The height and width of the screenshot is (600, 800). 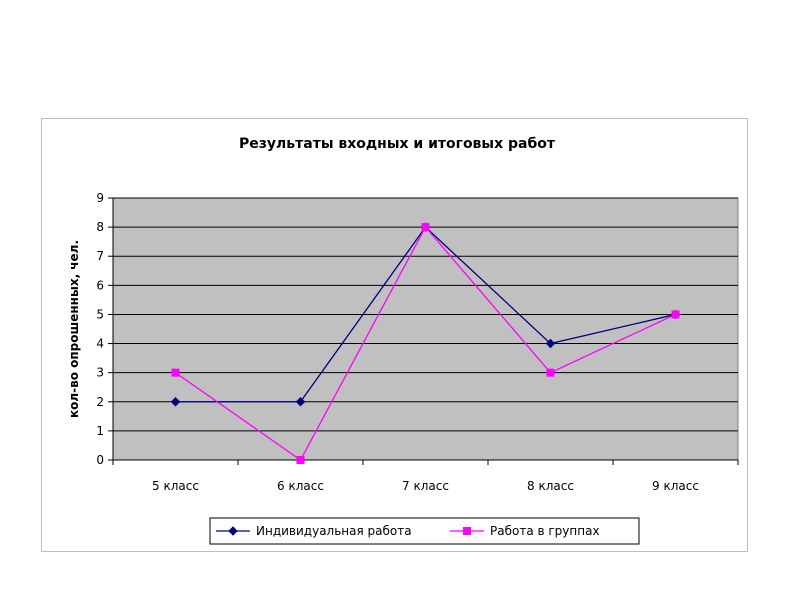 What do you see at coordinates (100, 256) in the screenshot?
I see `y-tick-label: 7` at bounding box center [100, 256].